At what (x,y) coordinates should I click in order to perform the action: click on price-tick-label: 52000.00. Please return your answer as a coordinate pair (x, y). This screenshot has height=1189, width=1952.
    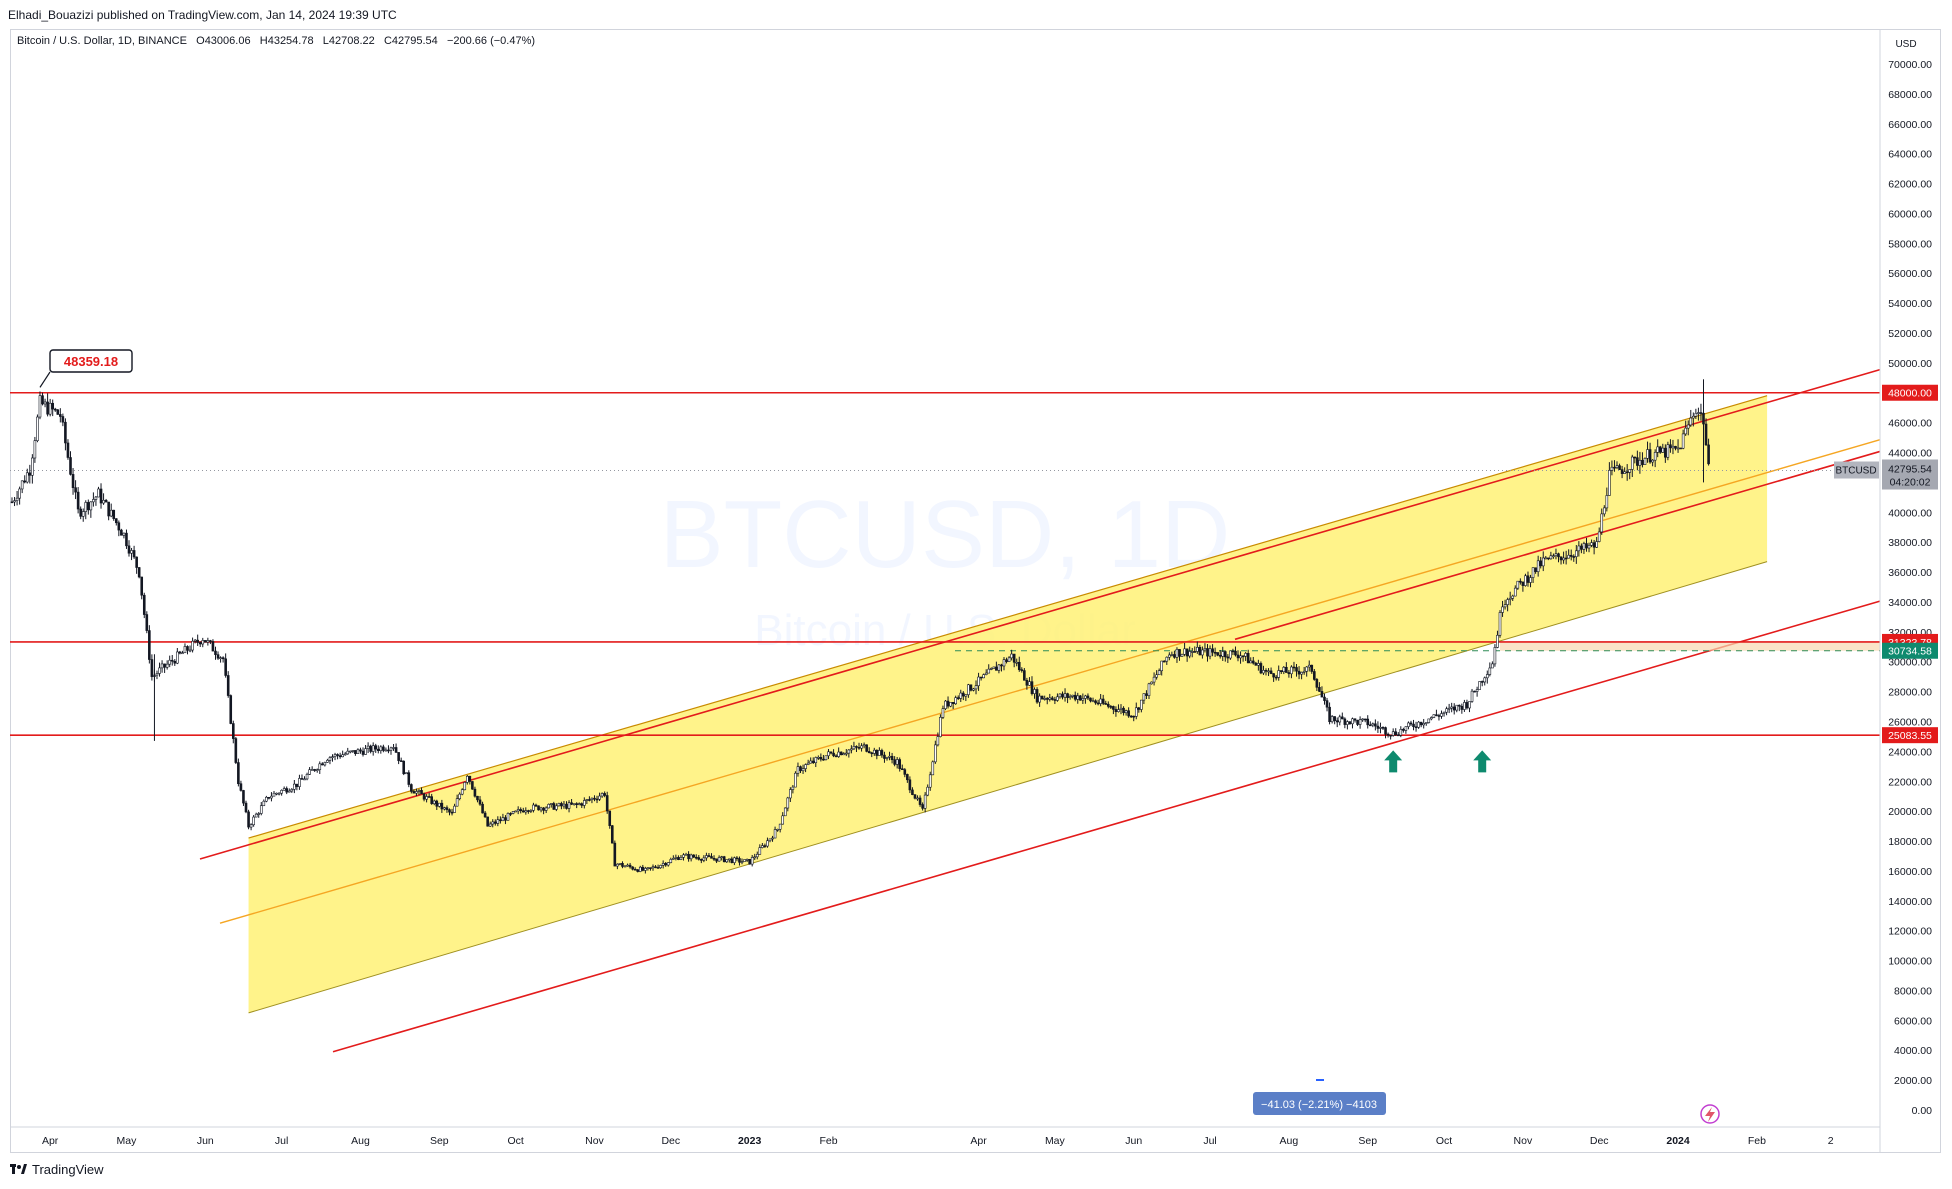
    Looking at the image, I should click on (1910, 334).